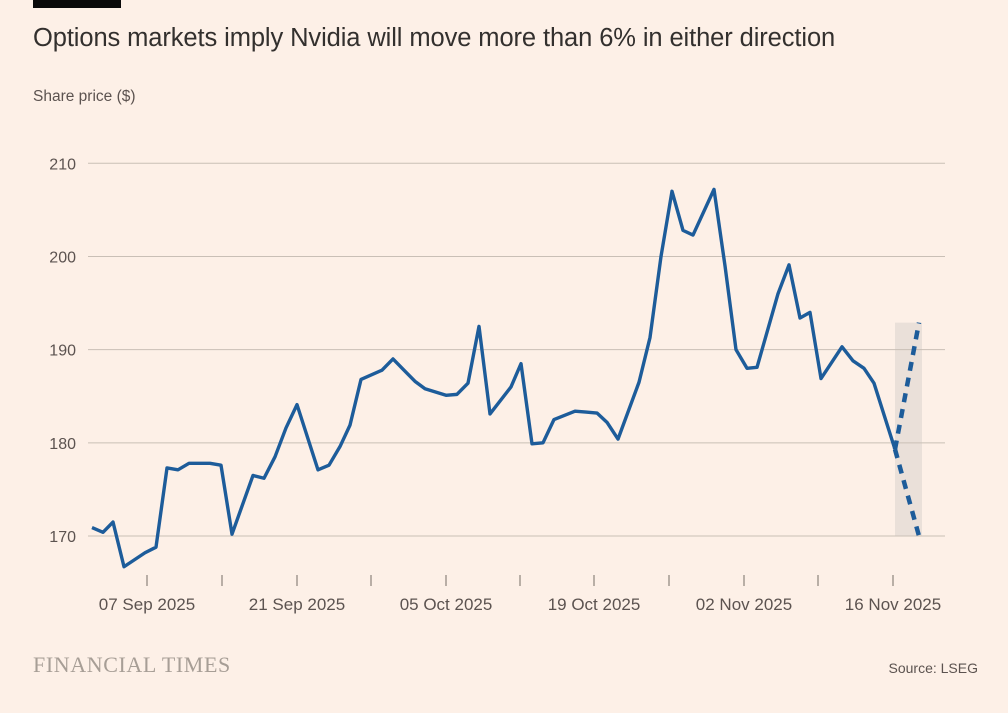  Describe the element at coordinates (62, 537) in the screenshot. I see `y-axis-tick-label: 170` at that location.